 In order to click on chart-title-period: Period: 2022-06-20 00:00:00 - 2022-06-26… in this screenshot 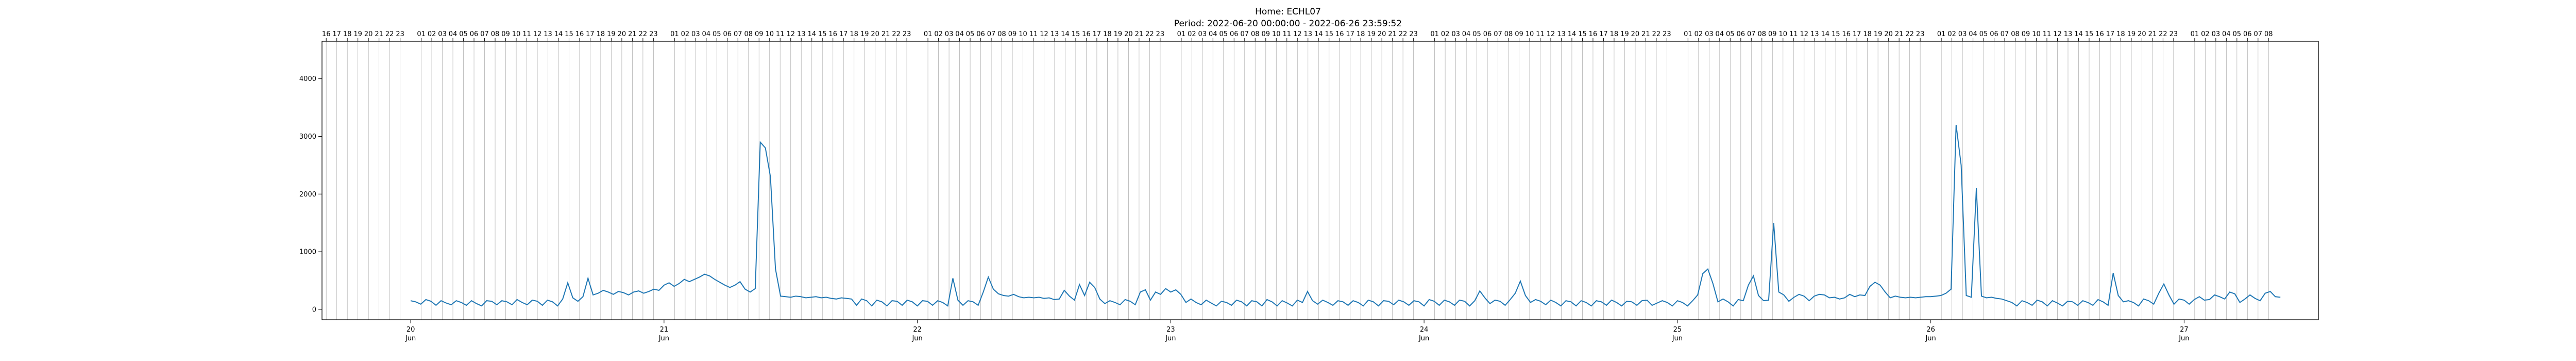, I will do `click(1288, 24)`.